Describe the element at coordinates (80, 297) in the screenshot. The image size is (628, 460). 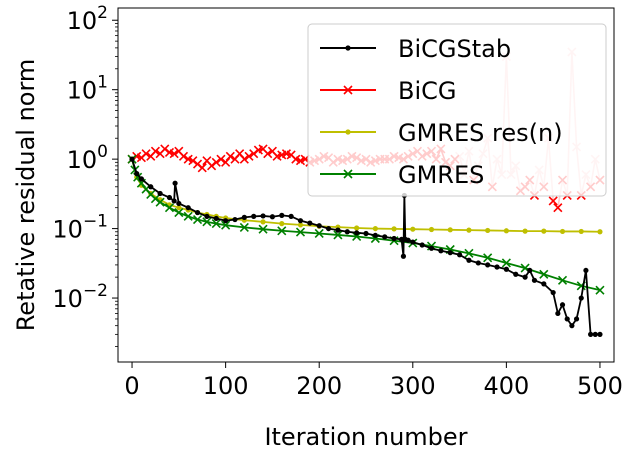
I see `y-tick-label: 10⁻²` at that location.